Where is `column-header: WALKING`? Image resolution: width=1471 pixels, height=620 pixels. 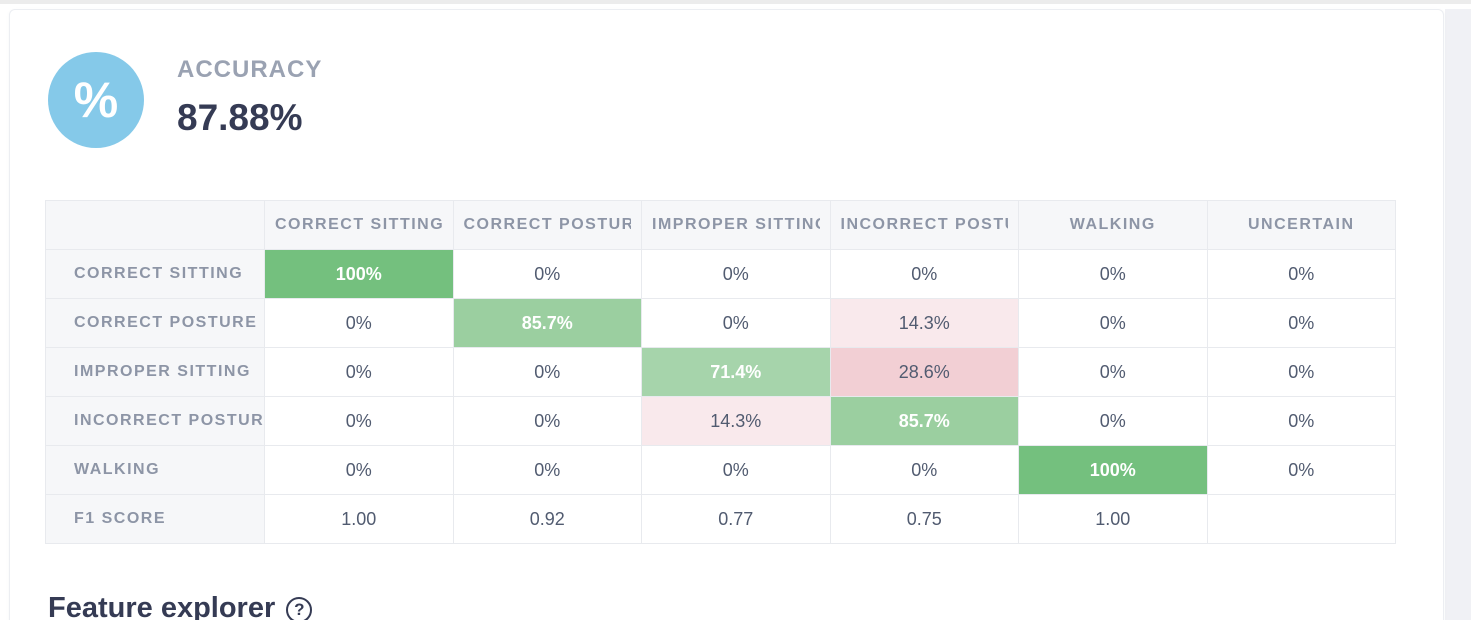 column-header: WALKING is located at coordinates (1113, 225).